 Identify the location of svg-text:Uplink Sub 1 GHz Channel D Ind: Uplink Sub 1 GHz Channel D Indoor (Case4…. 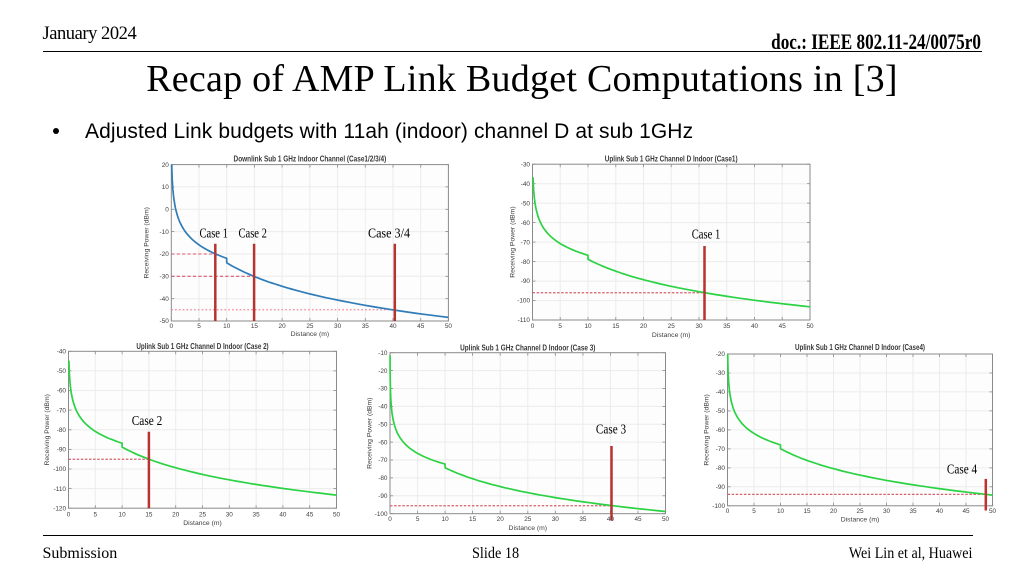
(860, 347).